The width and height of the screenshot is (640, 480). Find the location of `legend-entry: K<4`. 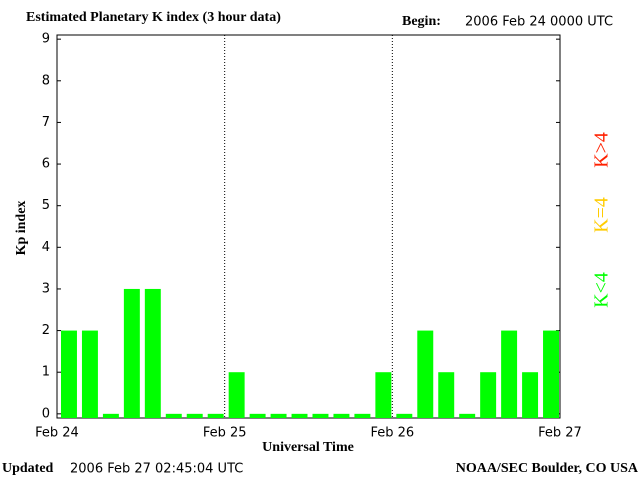

legend-entry: K<4 is located at coordinates (602, 290).